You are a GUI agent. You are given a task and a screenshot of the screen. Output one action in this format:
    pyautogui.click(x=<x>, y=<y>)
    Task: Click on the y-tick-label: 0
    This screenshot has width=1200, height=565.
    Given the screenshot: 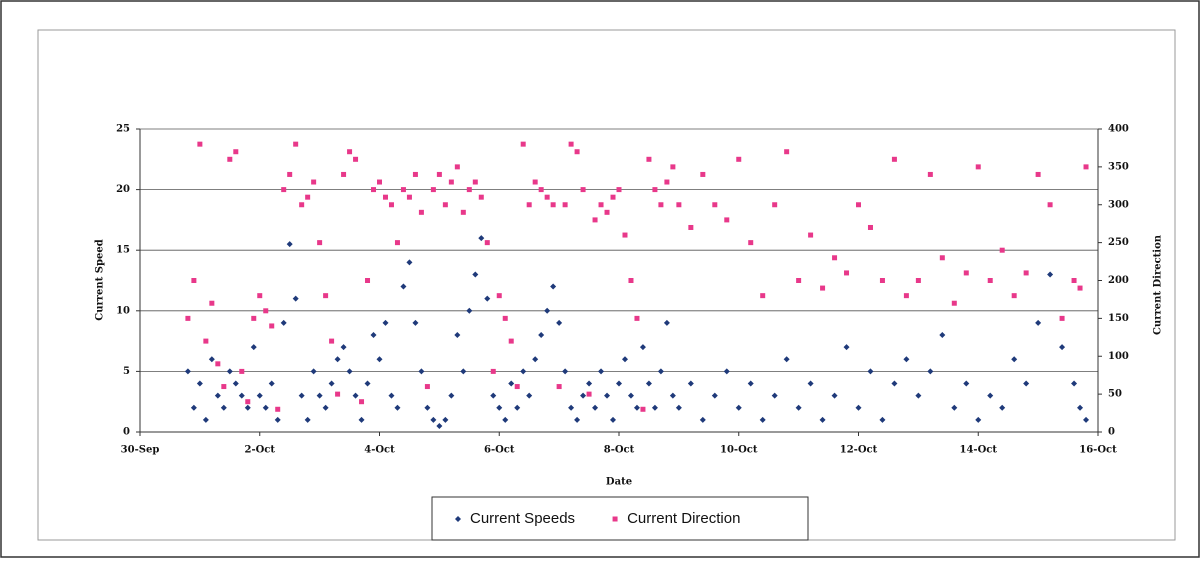 What is the action you would take?
    pyautogui.click(x=126, y=432)
    